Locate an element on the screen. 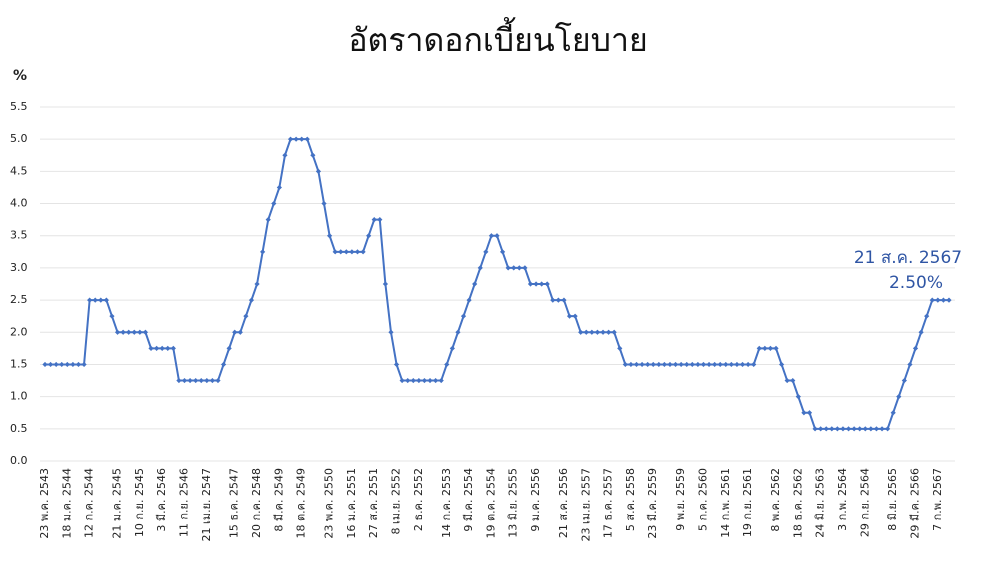  x-tick-label: 13 มิ.ย. 2555 is located at coordinates (513, 503).